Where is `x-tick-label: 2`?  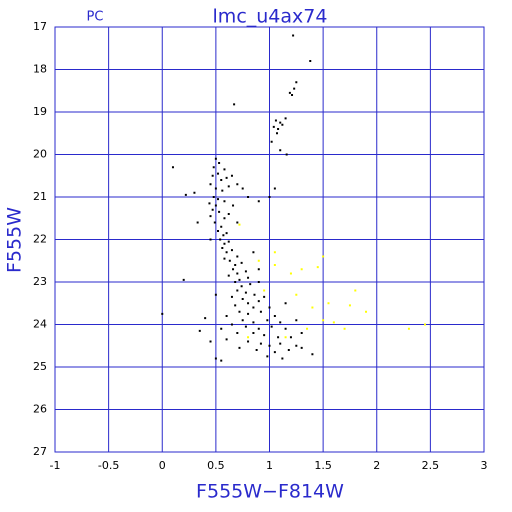 x-tick-label: 2 is located at coordinates (376, 465).